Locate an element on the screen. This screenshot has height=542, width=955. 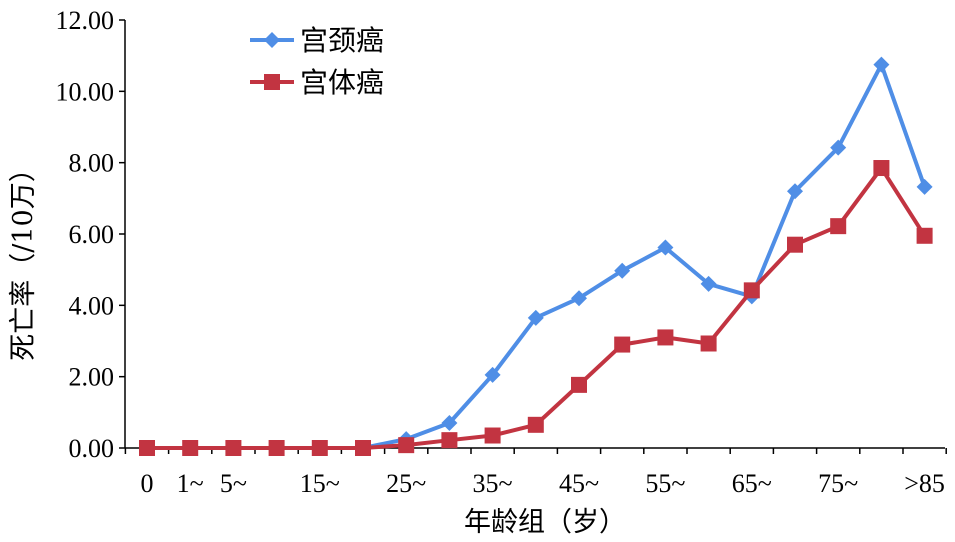
x-tick-label: 1~ is located at coordinates (190, 483).